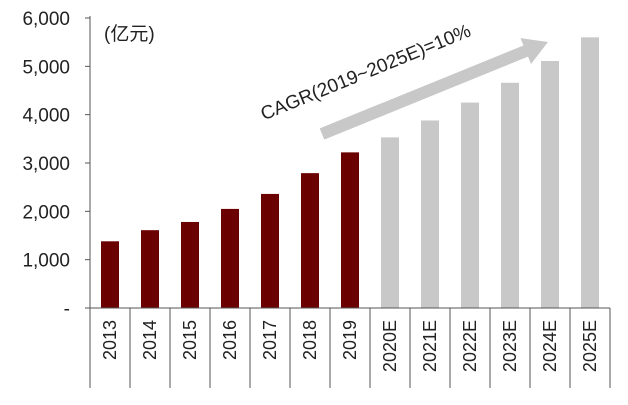 The image size is (628, 405). I want to click on x-tick-label: 2023E, so click(510, 346).